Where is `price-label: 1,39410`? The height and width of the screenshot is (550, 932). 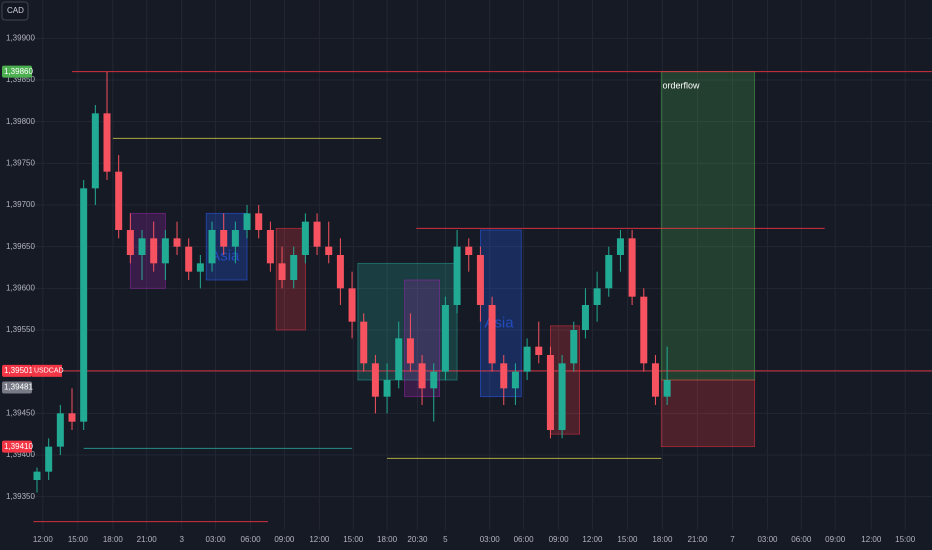 price-label: 1,39410 is located at coordinates (18, 446).